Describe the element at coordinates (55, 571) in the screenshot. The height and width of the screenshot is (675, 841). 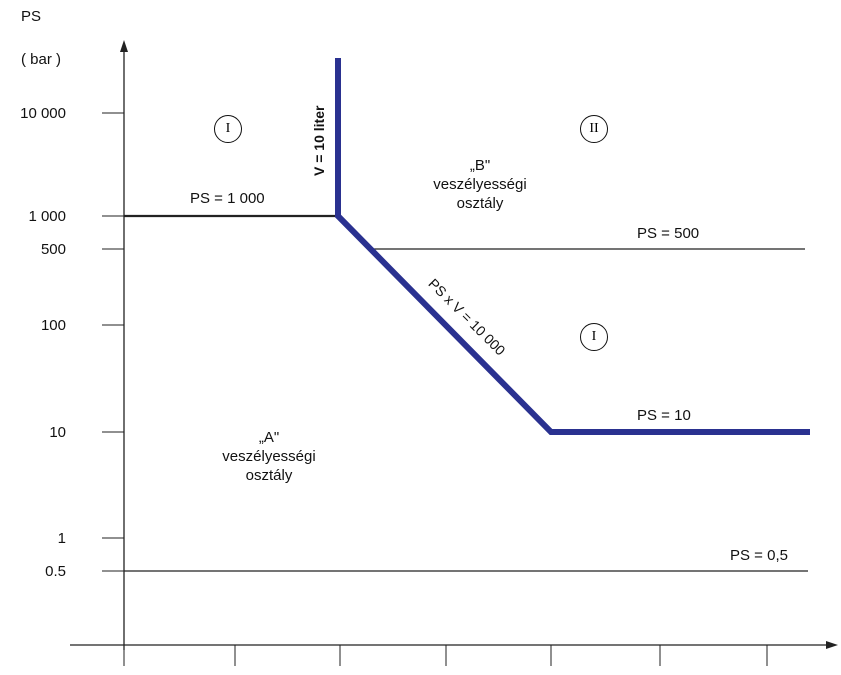
I see `y-tick-label-05: 0.5` at that location.